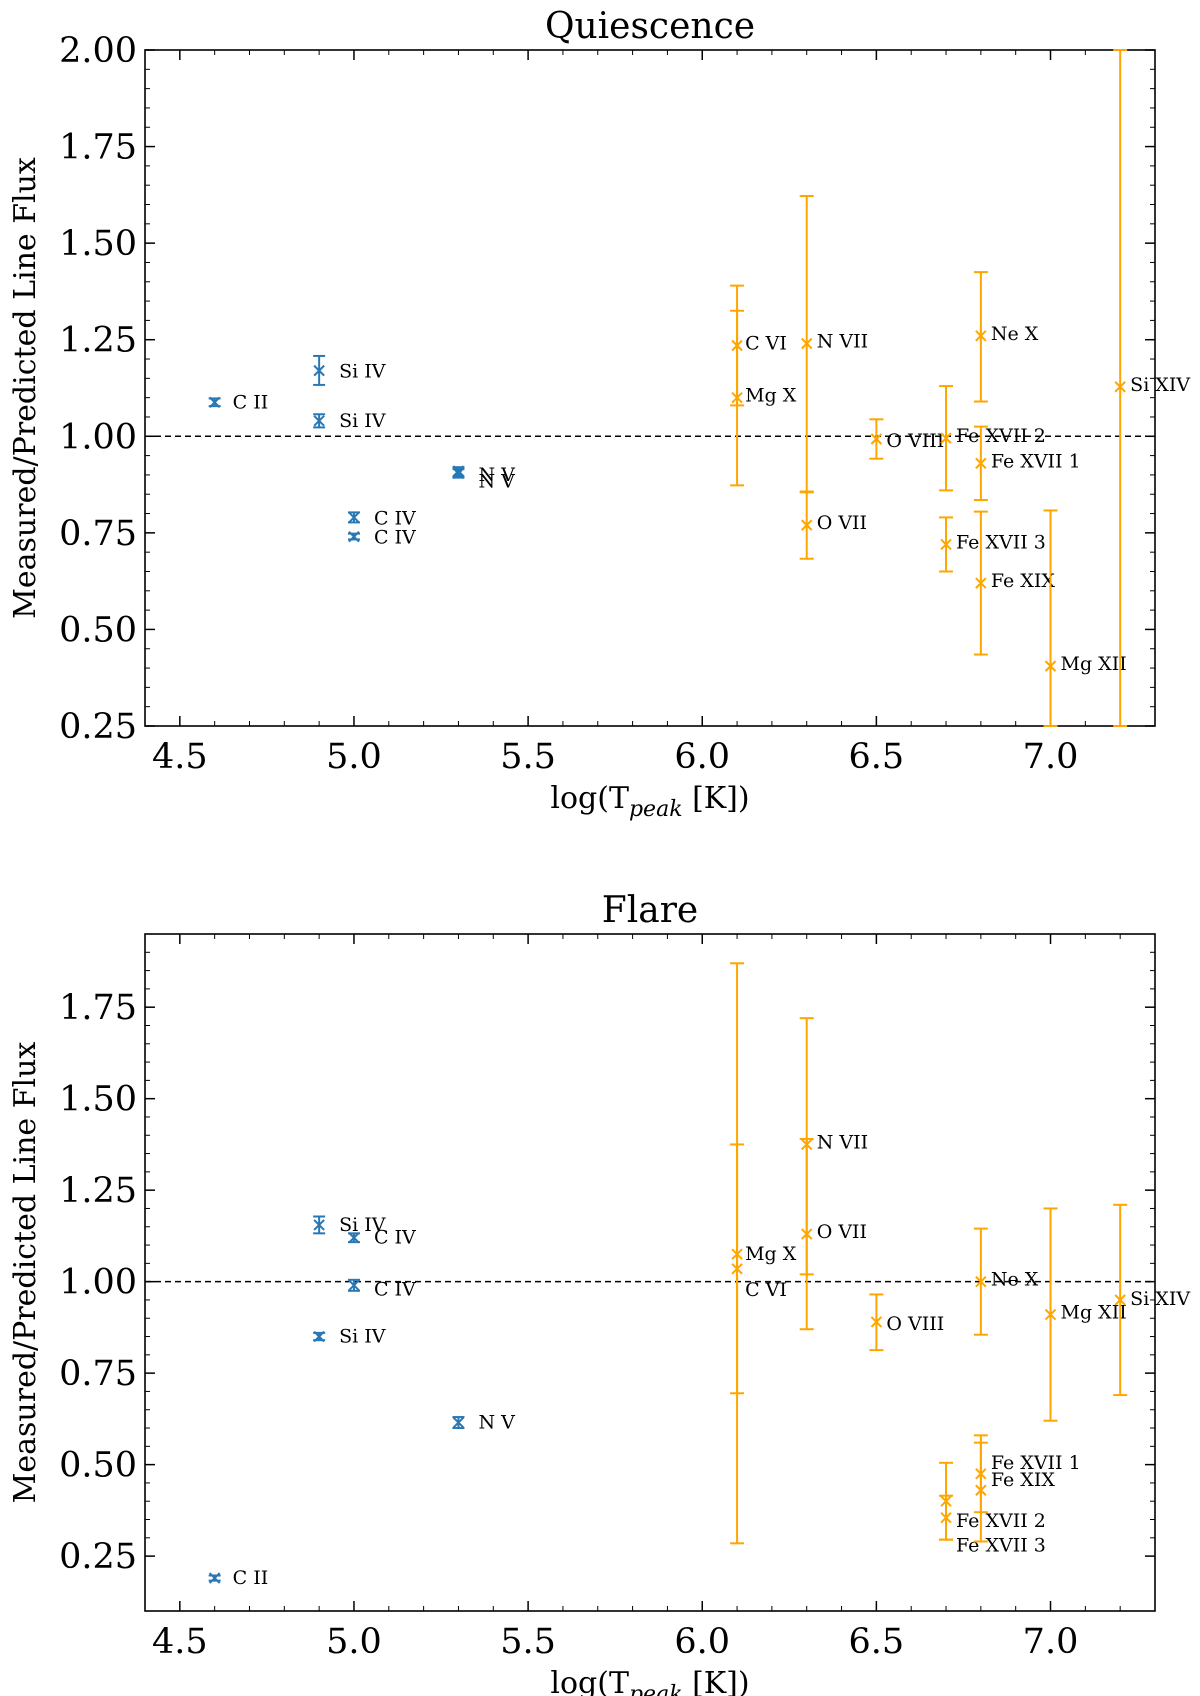 The width and height of the screenshot is (1200, 1696). I want to click on point-label: Si IV, so click(362, 1337).